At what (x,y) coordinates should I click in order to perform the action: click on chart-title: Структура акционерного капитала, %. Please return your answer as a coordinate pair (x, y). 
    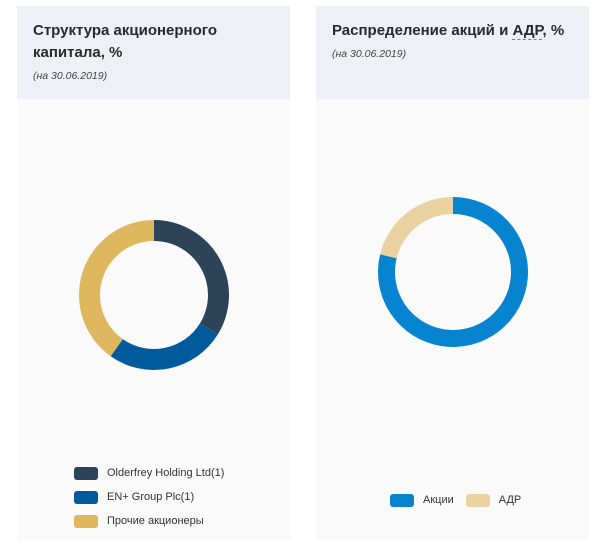
    Looking at the image, I should click on (153, 42).